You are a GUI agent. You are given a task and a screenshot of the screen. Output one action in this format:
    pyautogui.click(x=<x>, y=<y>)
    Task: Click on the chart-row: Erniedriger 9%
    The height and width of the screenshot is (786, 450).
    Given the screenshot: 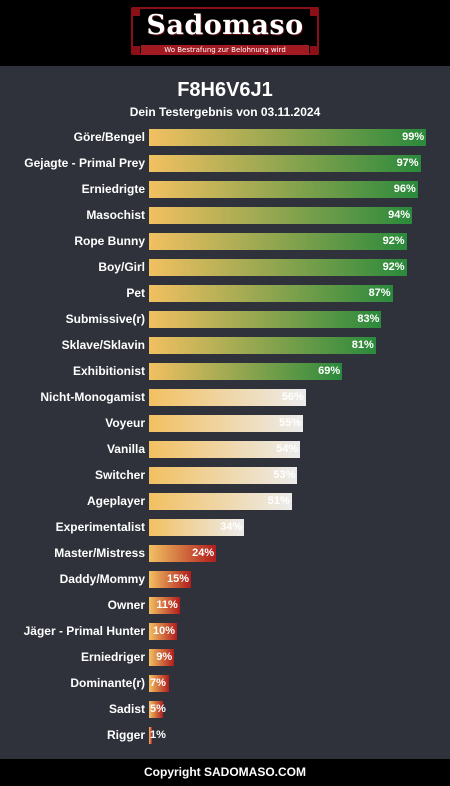 What is the action you would take?
    pyautogui.click(x=225, y=657)
    